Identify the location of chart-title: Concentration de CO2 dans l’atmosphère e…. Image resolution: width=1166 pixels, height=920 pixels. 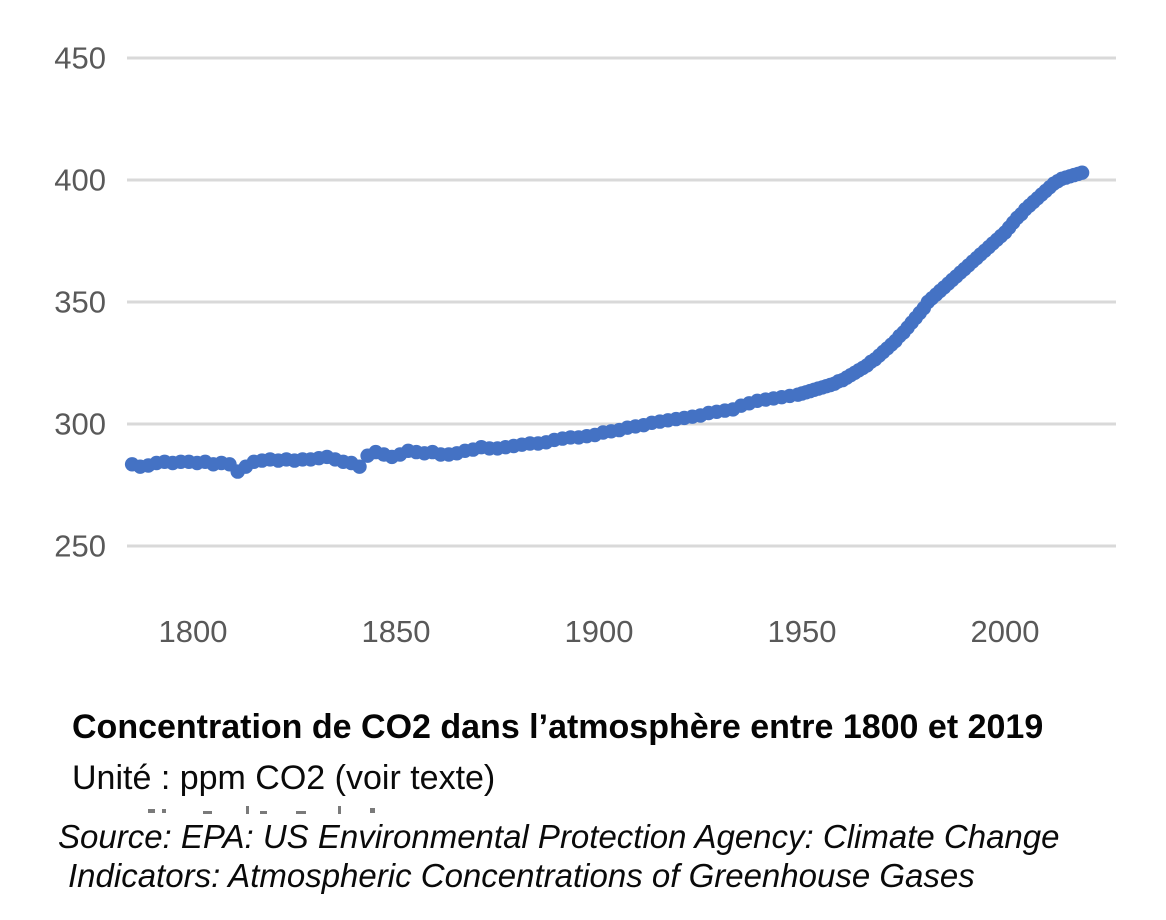
(558, 727).